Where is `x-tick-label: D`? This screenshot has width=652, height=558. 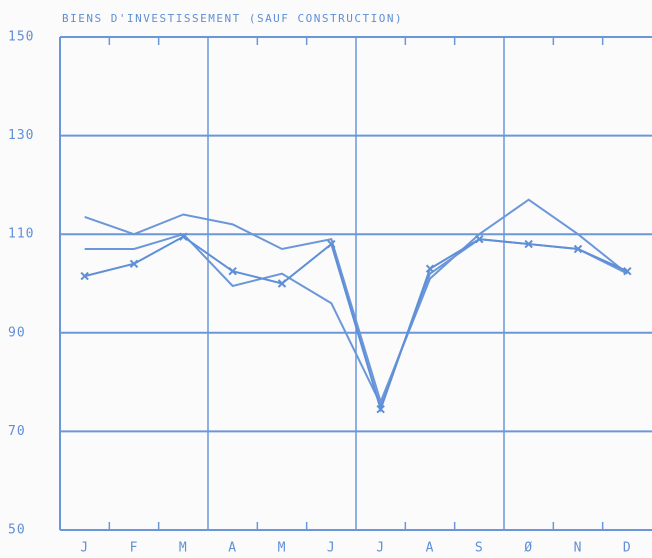
x-tick-label: D is located at coordinates (627, 548).